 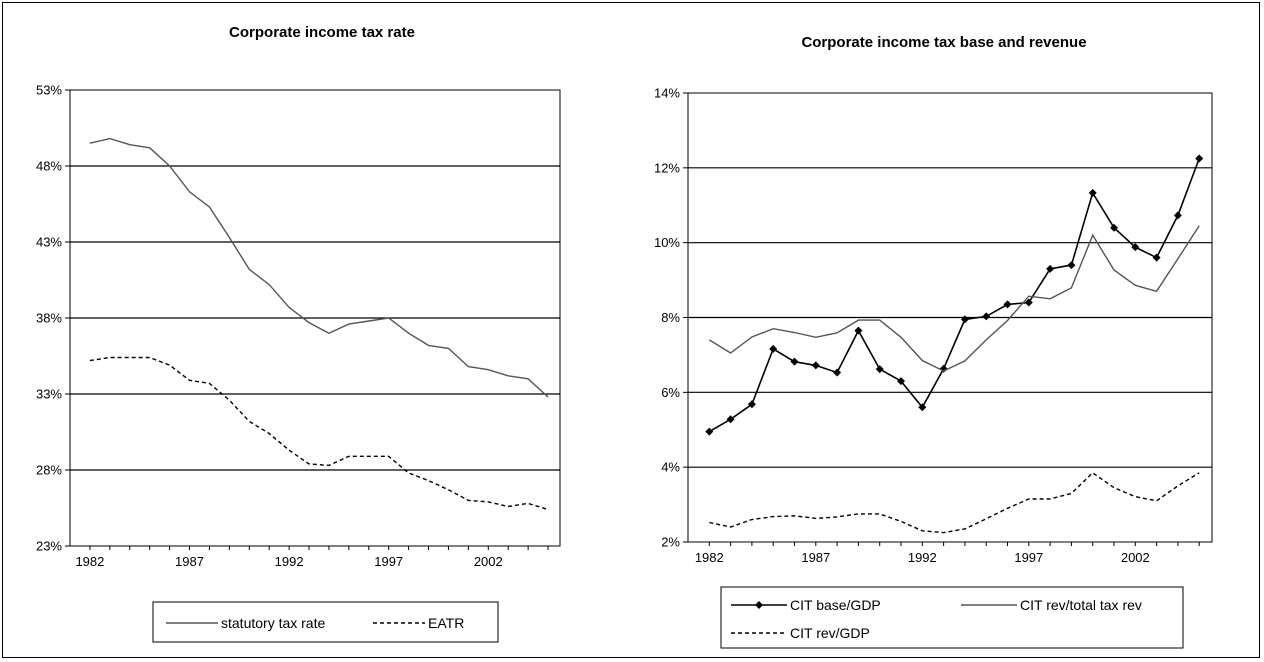 What do you see at coordinates (670, 317) in the screenshot?
I see `y-tick-label: 8%` at bounding box center [670, 317].